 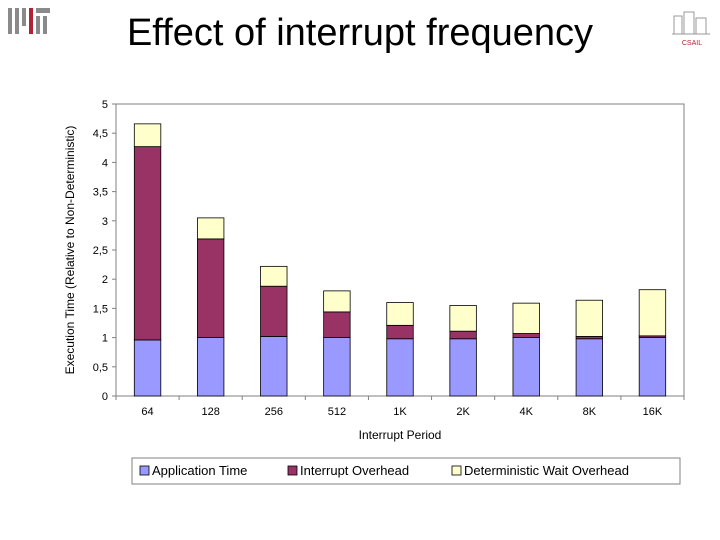 I want to click on y-tick-label: 2, so click(x=105, y=280).